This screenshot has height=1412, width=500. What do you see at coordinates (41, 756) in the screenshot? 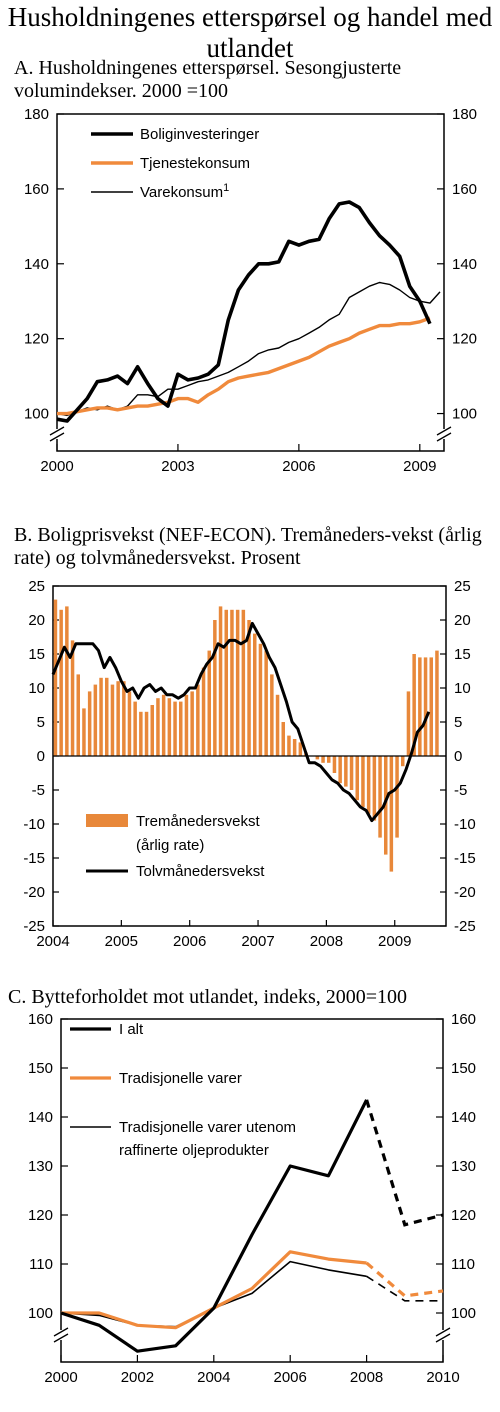
I see `y-tick-label-left: 0` at bounding box center [41, 756].